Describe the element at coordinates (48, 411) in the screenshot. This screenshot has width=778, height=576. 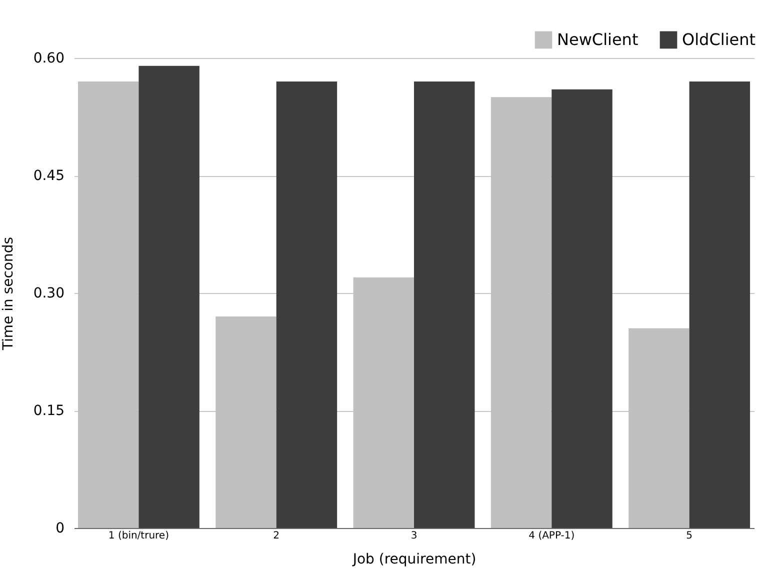
I see `y-tick-label: 0.15` at that location.